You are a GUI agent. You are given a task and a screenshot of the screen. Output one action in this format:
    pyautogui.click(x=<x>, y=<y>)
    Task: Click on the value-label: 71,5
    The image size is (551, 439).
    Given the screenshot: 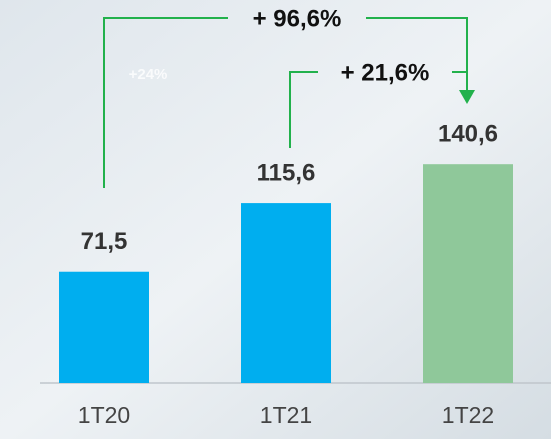 What is the action you would take?
    pyautogui.click(x=104, y=241)
    